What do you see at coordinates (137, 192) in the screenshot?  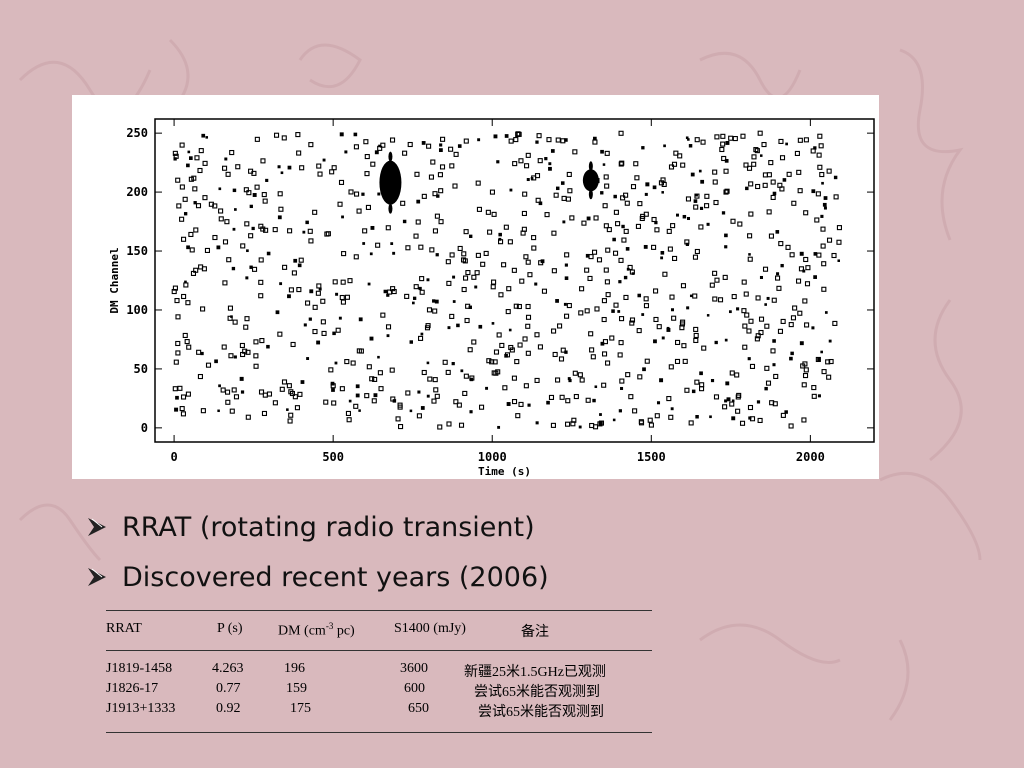 I see `y-tick-label: 200` at bounding box center [137, 192].